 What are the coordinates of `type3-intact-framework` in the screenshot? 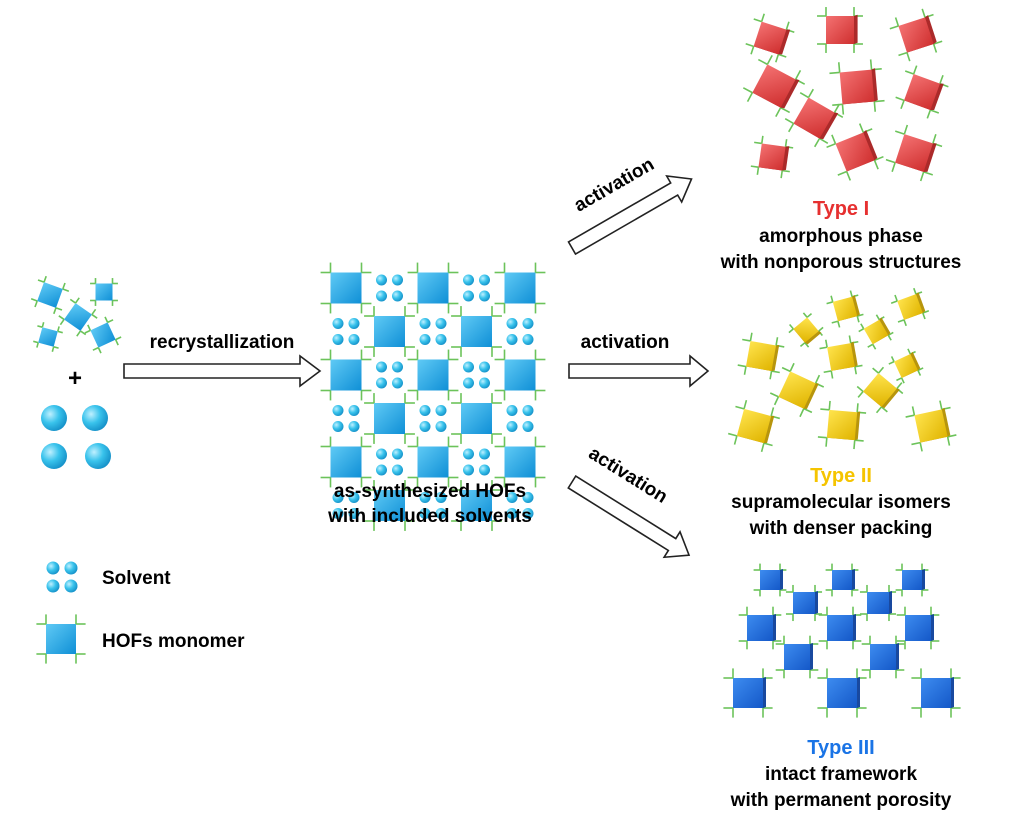 It's located at (842, 640).